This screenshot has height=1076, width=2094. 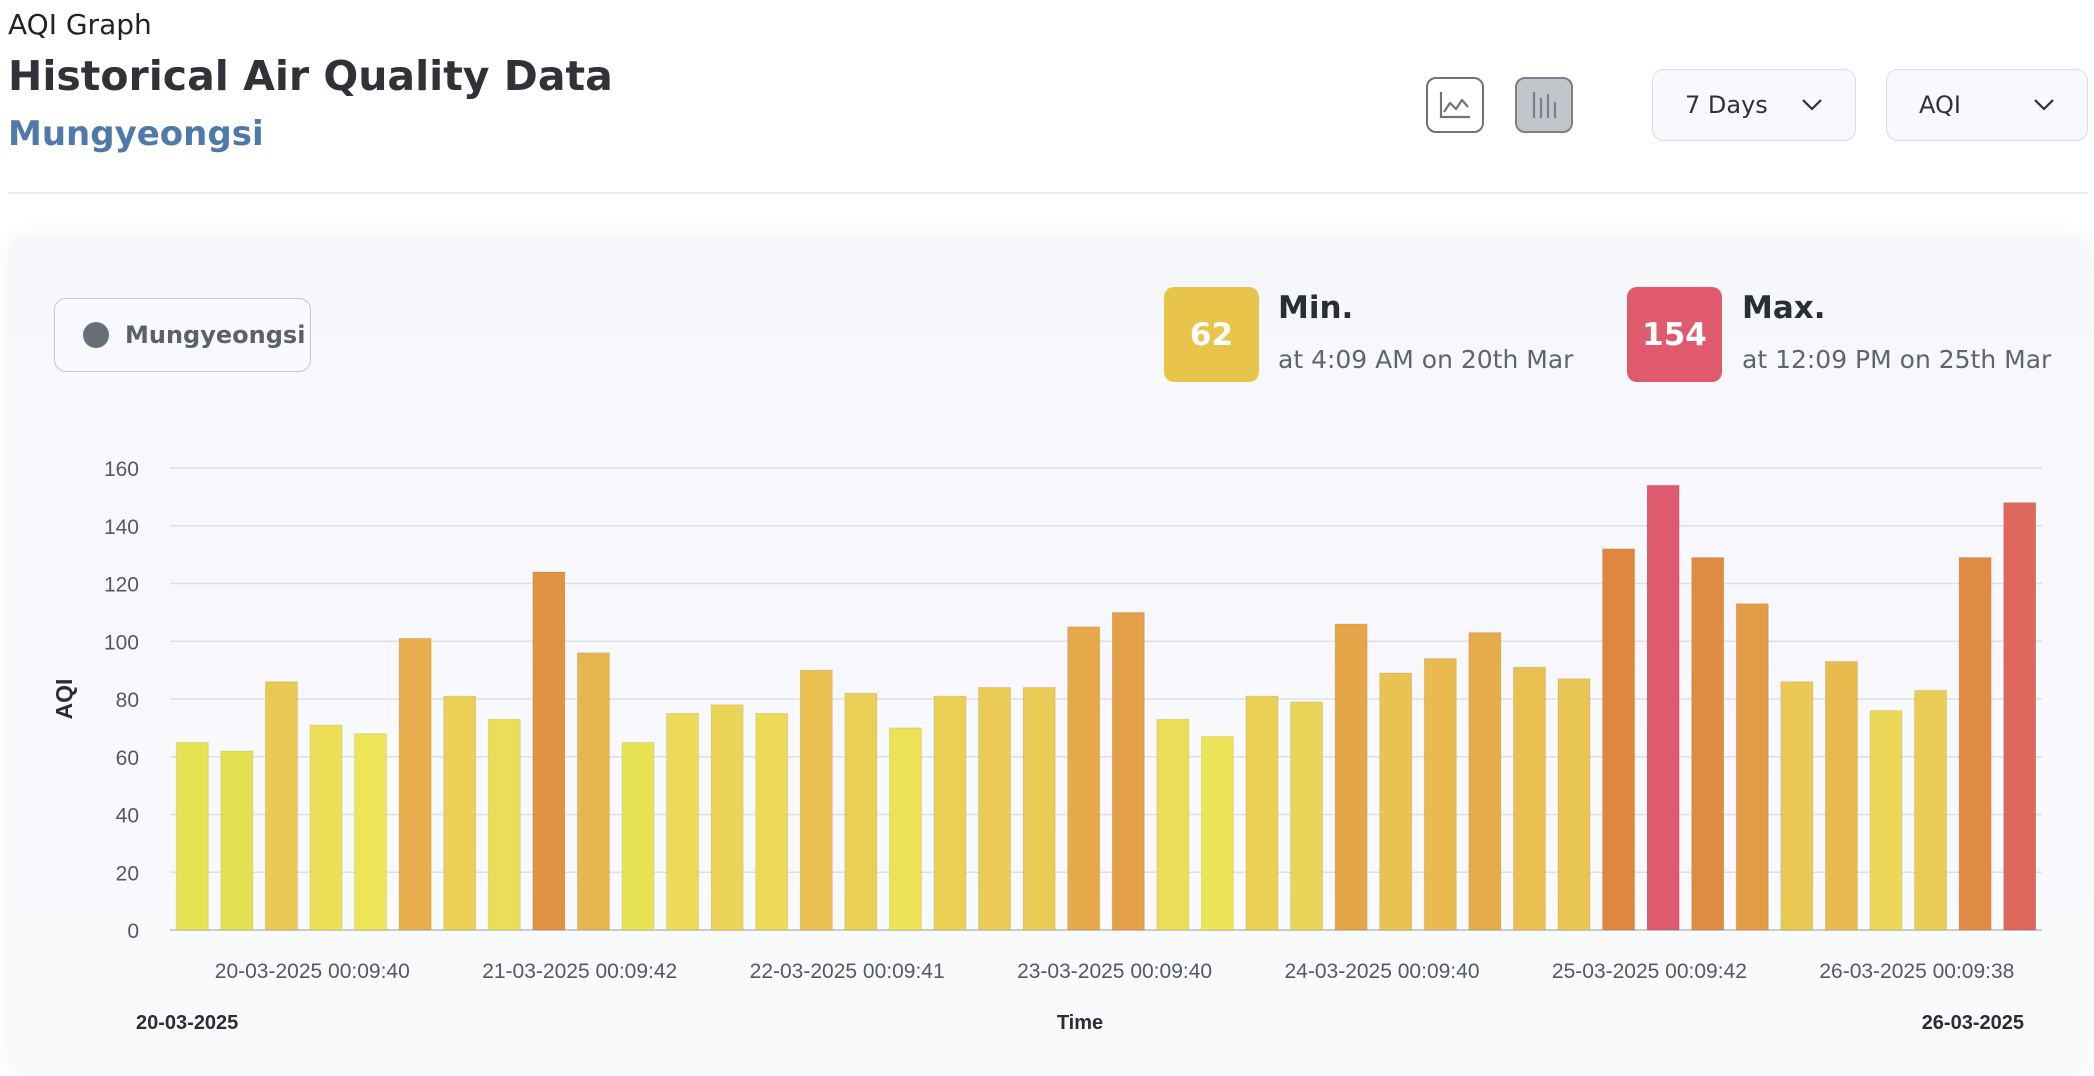 I want to click on min-value-badge: 62, so click(x=1211, y=334).